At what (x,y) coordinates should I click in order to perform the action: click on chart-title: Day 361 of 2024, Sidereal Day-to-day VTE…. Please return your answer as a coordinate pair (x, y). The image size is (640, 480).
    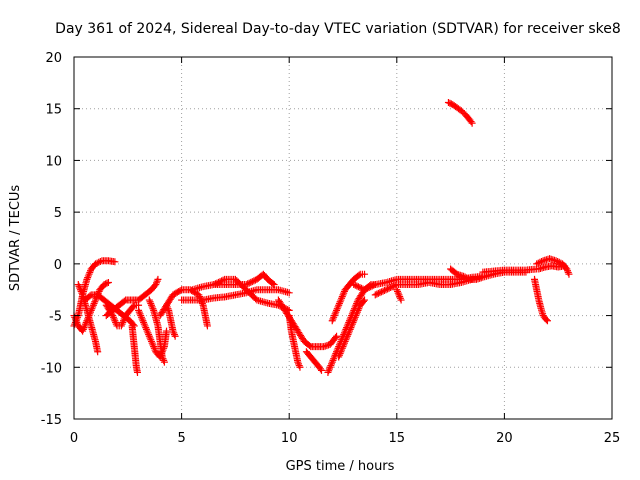
    Looking at the image, I should click on (338, 29).